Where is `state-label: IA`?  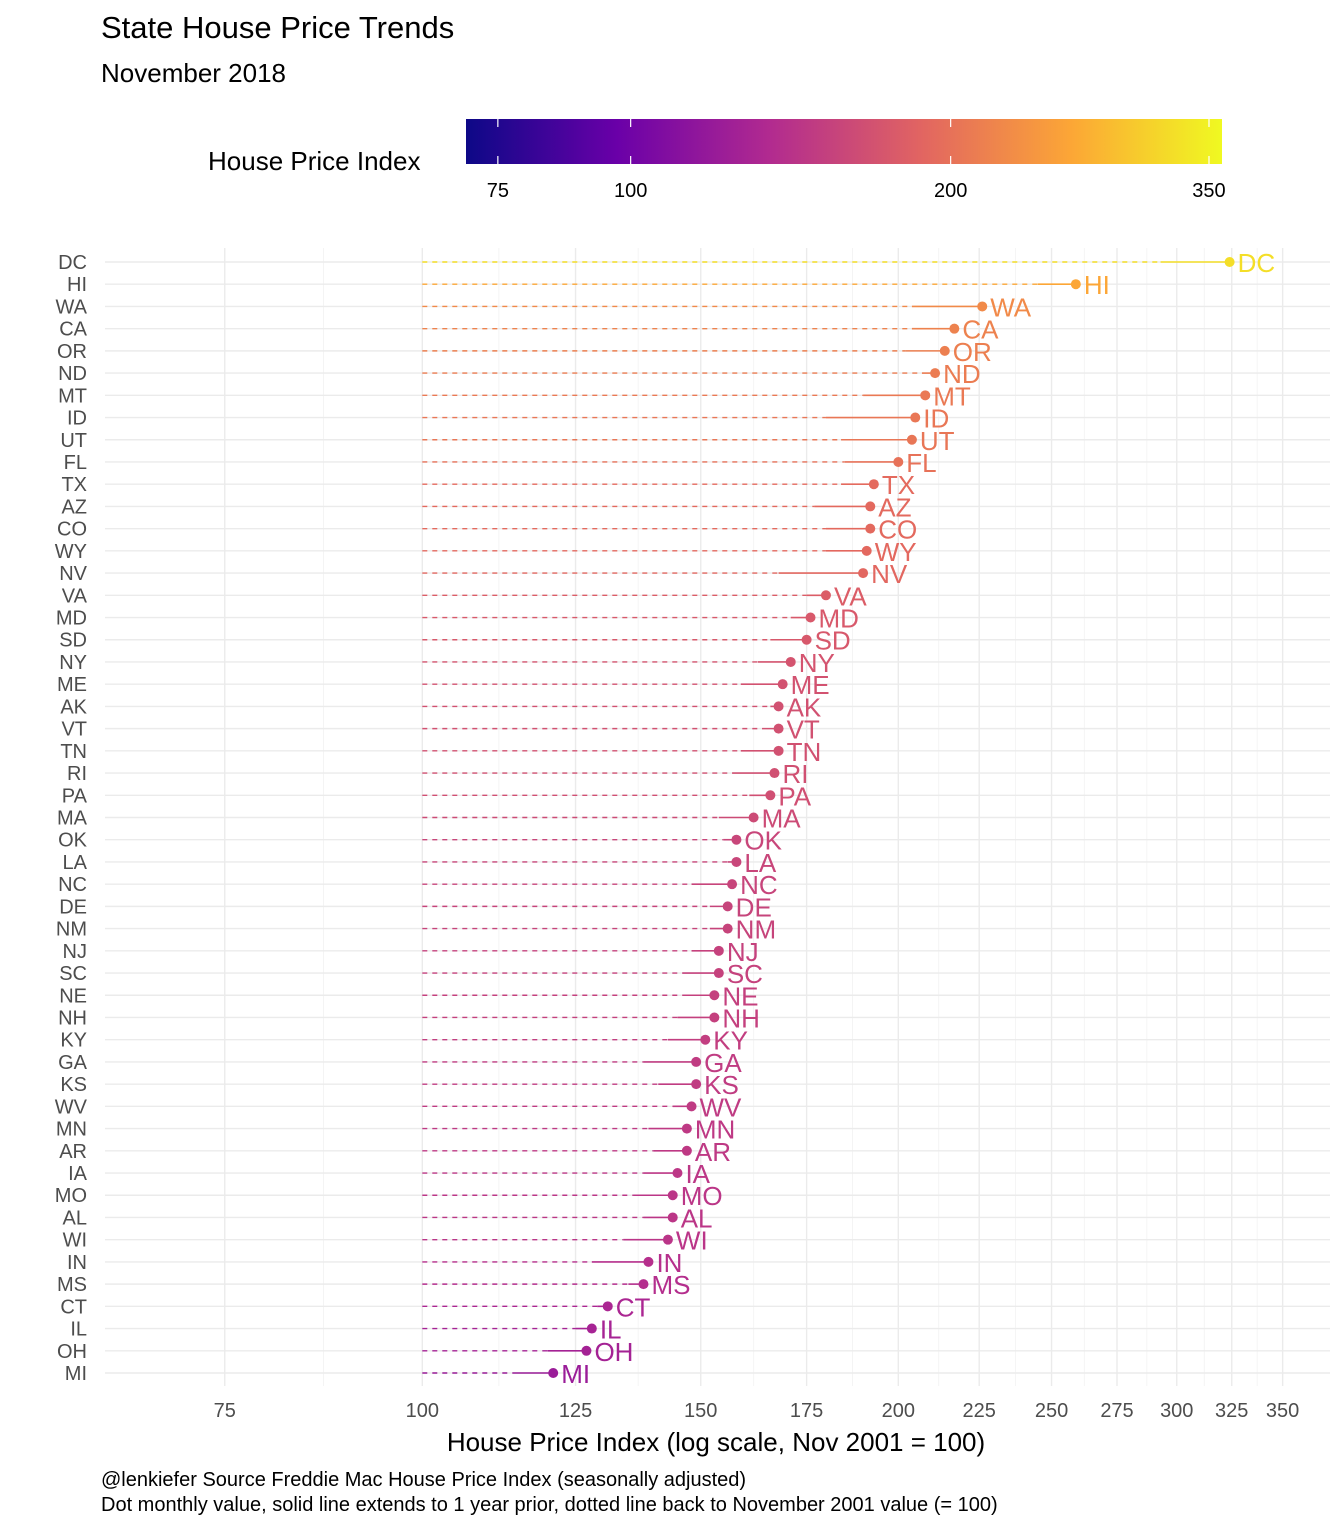 state-label: IA is located at coordinates (697, 1174).